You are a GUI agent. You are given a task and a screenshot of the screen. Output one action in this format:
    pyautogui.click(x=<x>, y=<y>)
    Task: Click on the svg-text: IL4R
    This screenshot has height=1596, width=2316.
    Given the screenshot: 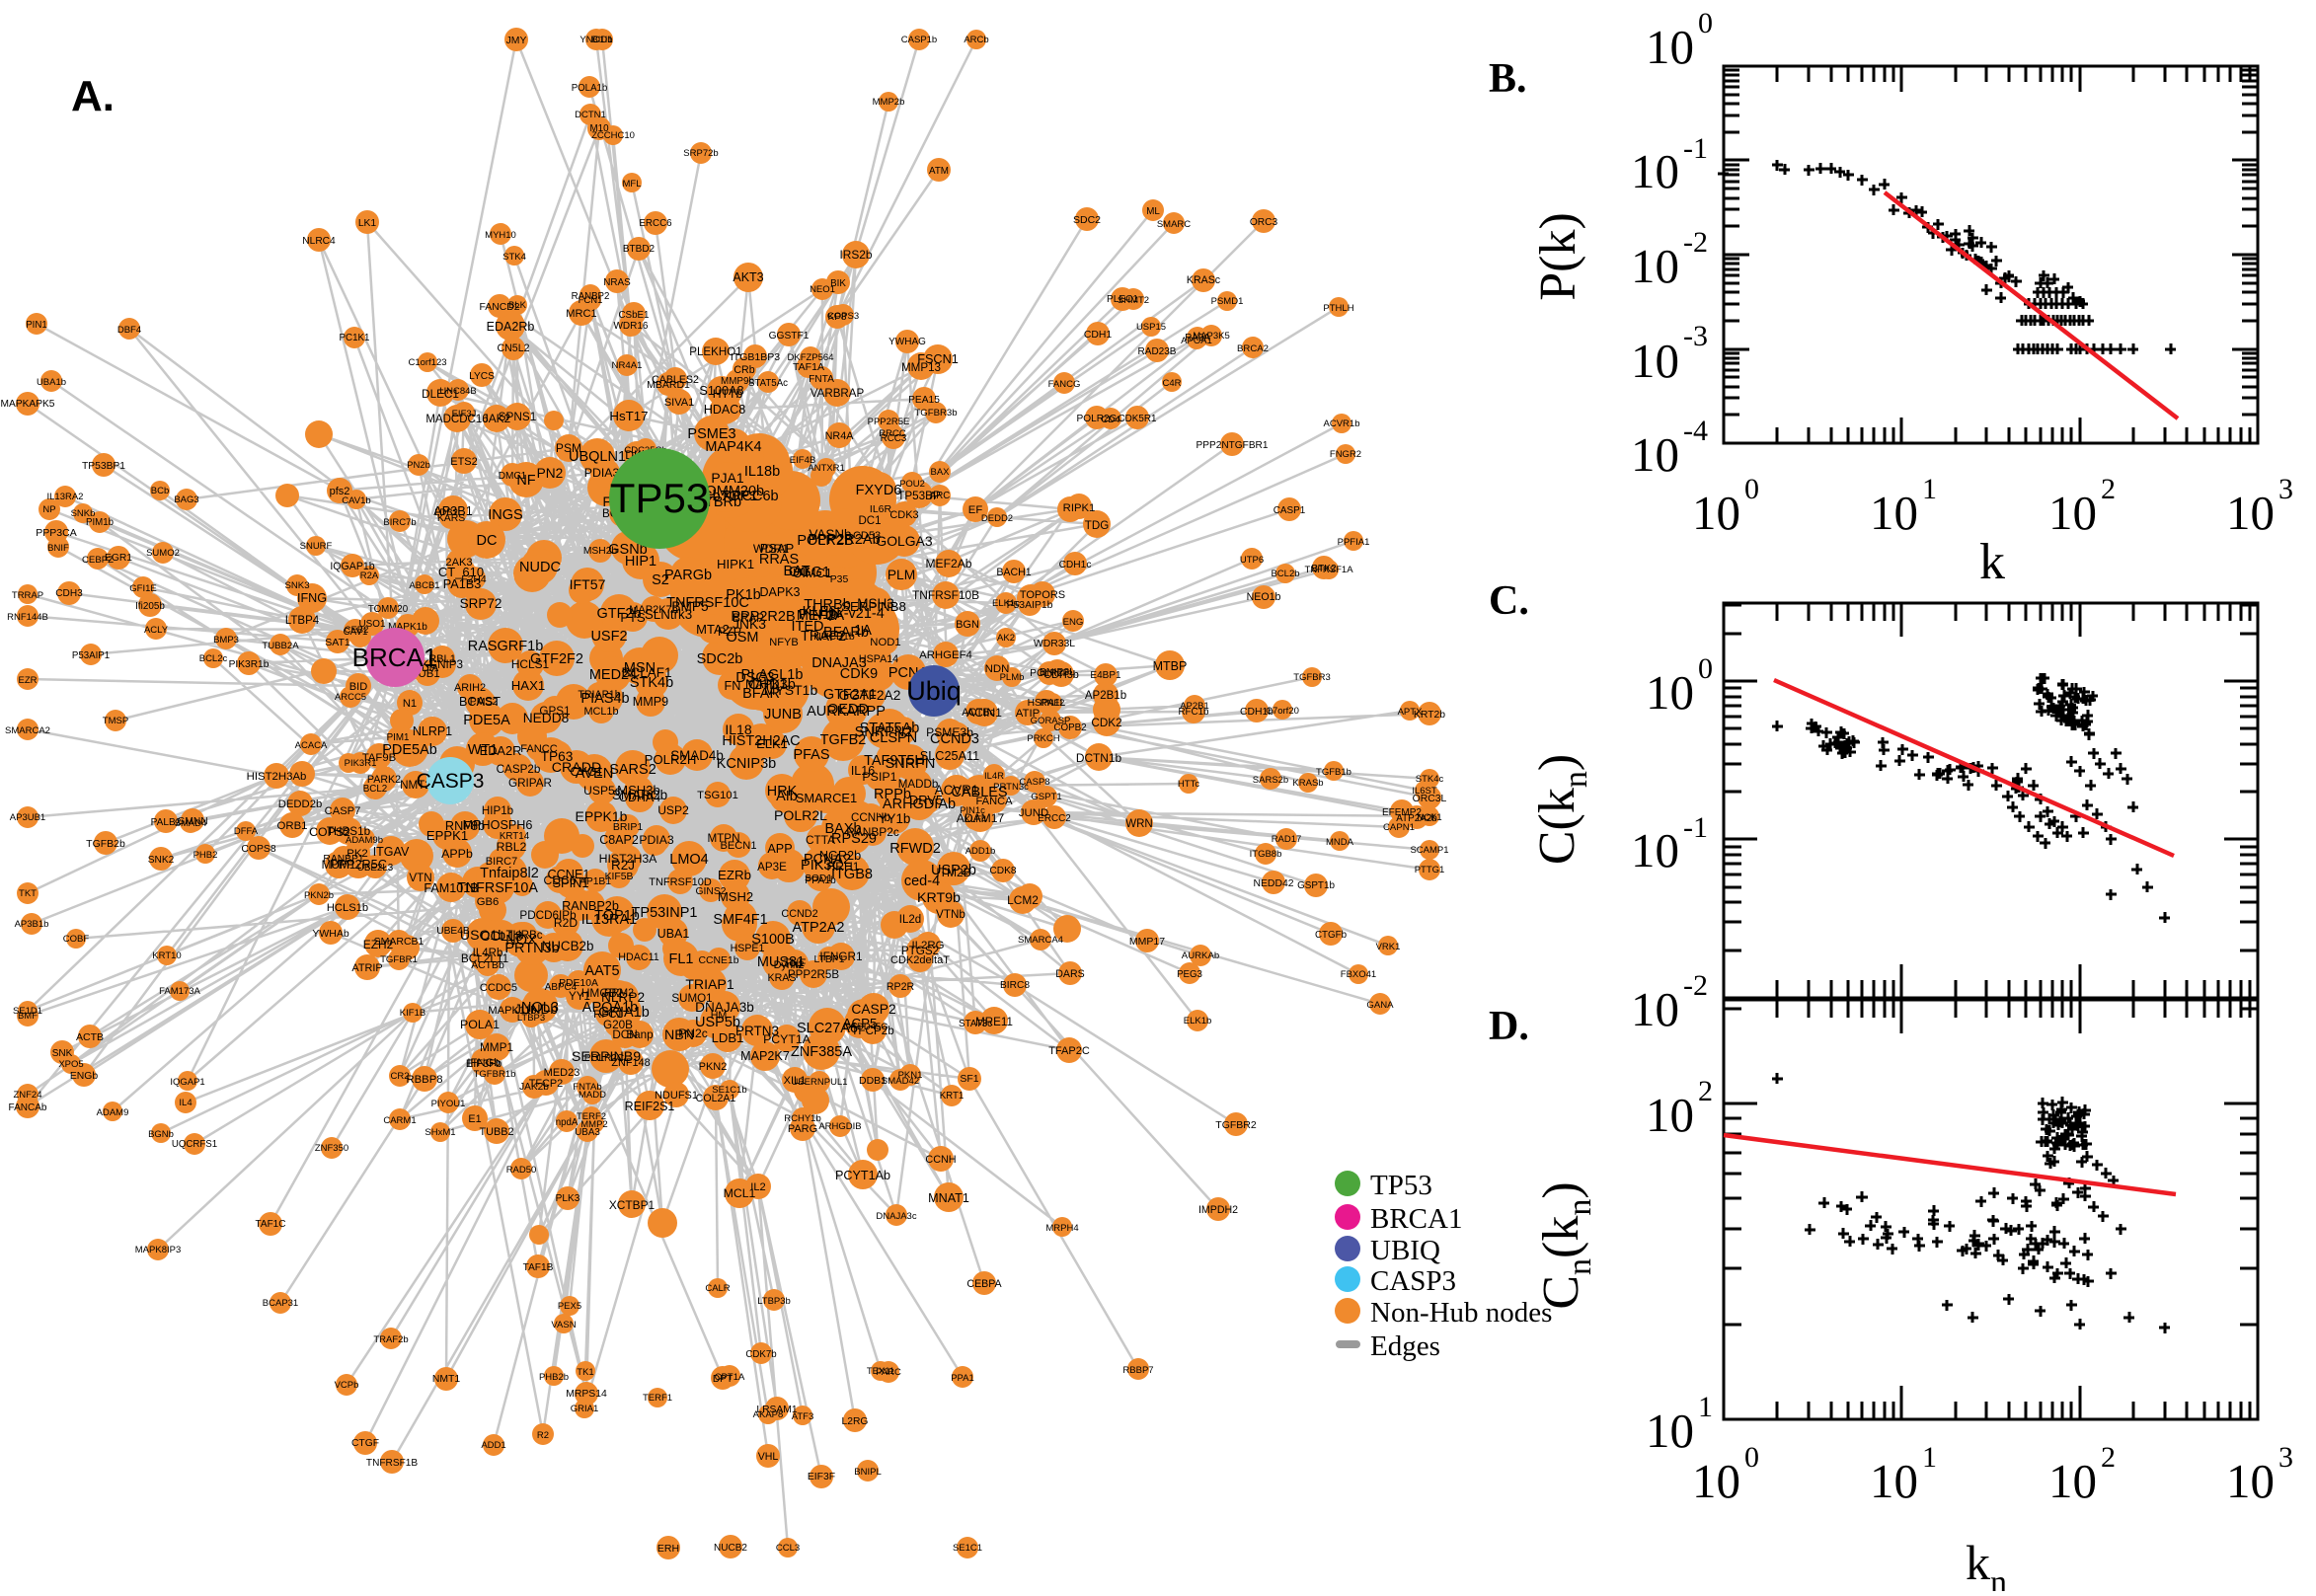 What is the action you would take?
    pyautogui.click(x=994, y=776)
    